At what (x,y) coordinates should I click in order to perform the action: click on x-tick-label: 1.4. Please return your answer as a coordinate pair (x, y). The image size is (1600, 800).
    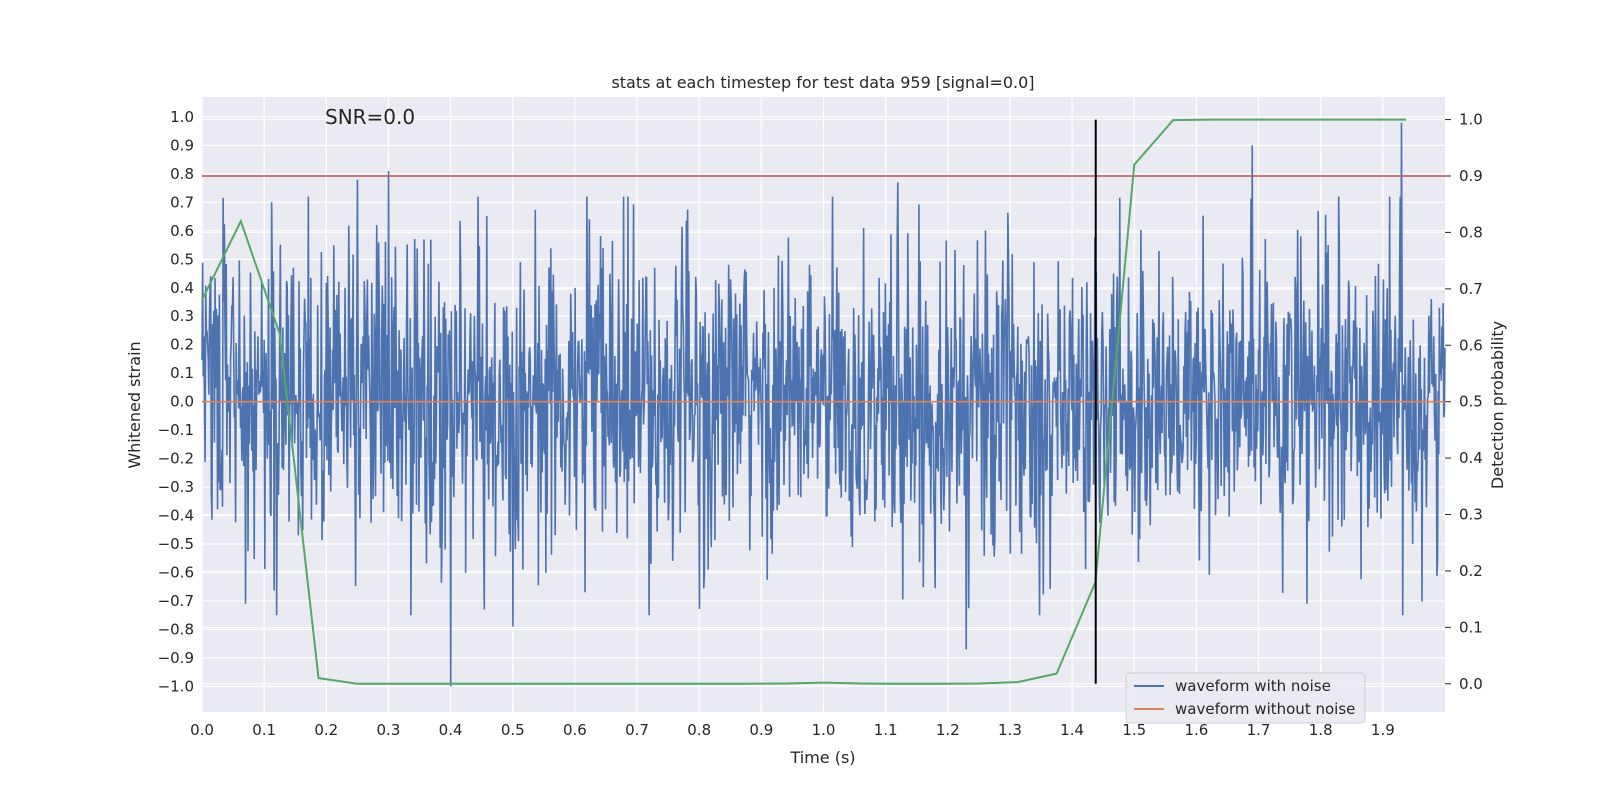
    Looking at the image, I should click on (1072, 730).